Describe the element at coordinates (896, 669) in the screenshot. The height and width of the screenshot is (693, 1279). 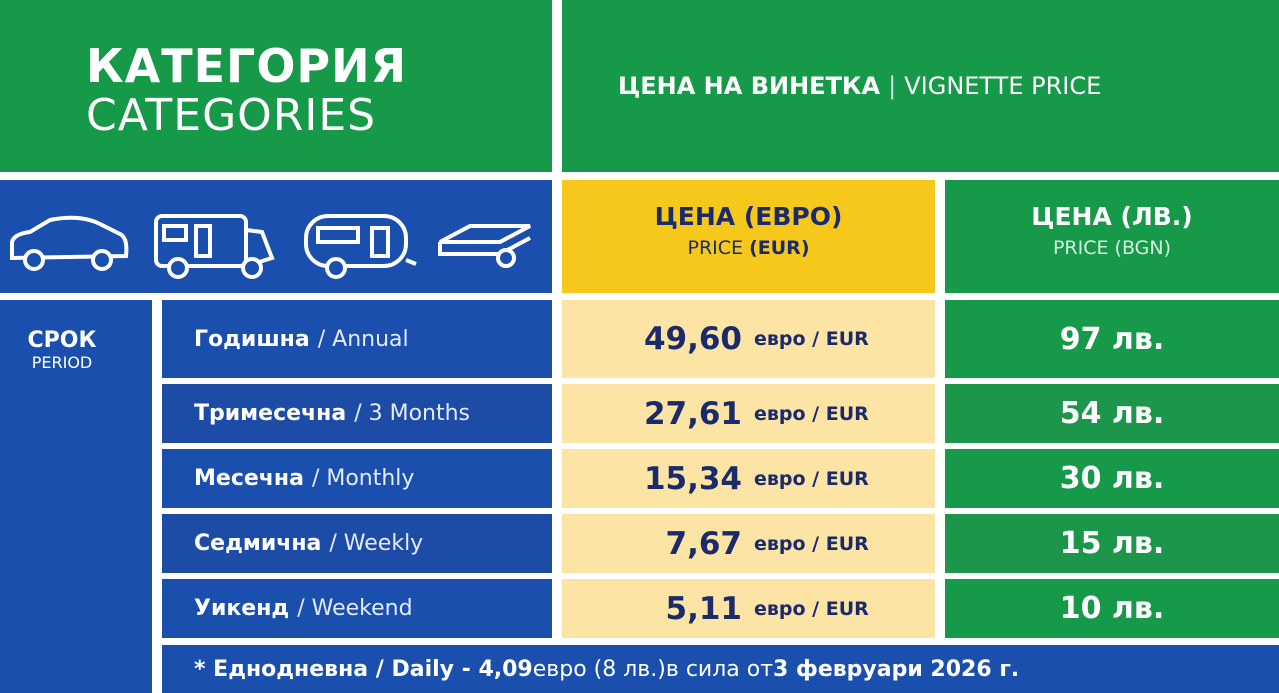
I see `footer-text: 3 февруари 2026 г.` at that location.